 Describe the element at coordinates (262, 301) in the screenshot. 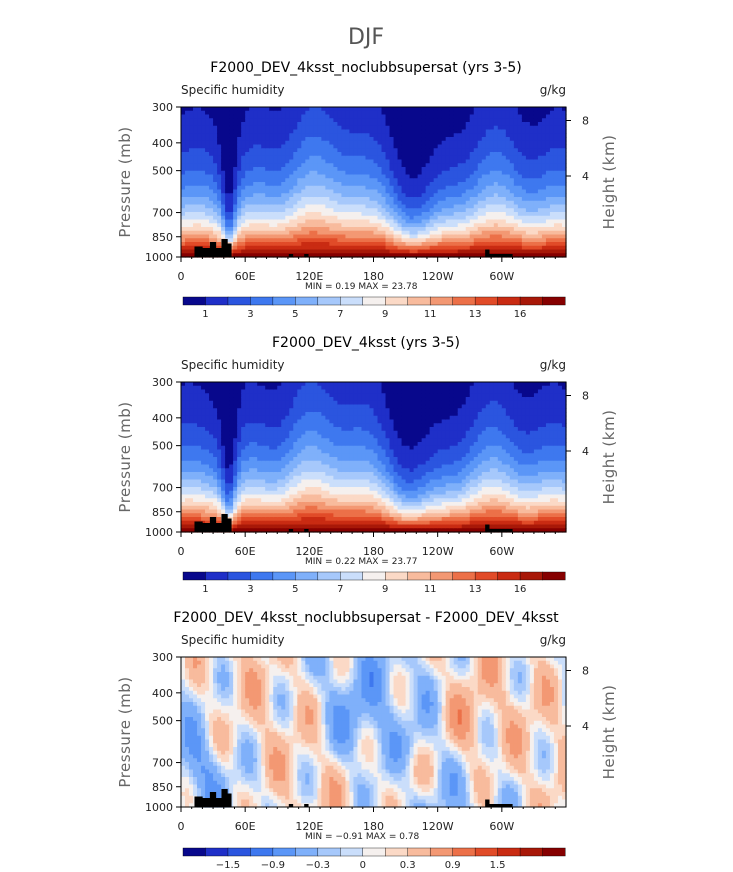

I see `colorbar-swatch` at that location.